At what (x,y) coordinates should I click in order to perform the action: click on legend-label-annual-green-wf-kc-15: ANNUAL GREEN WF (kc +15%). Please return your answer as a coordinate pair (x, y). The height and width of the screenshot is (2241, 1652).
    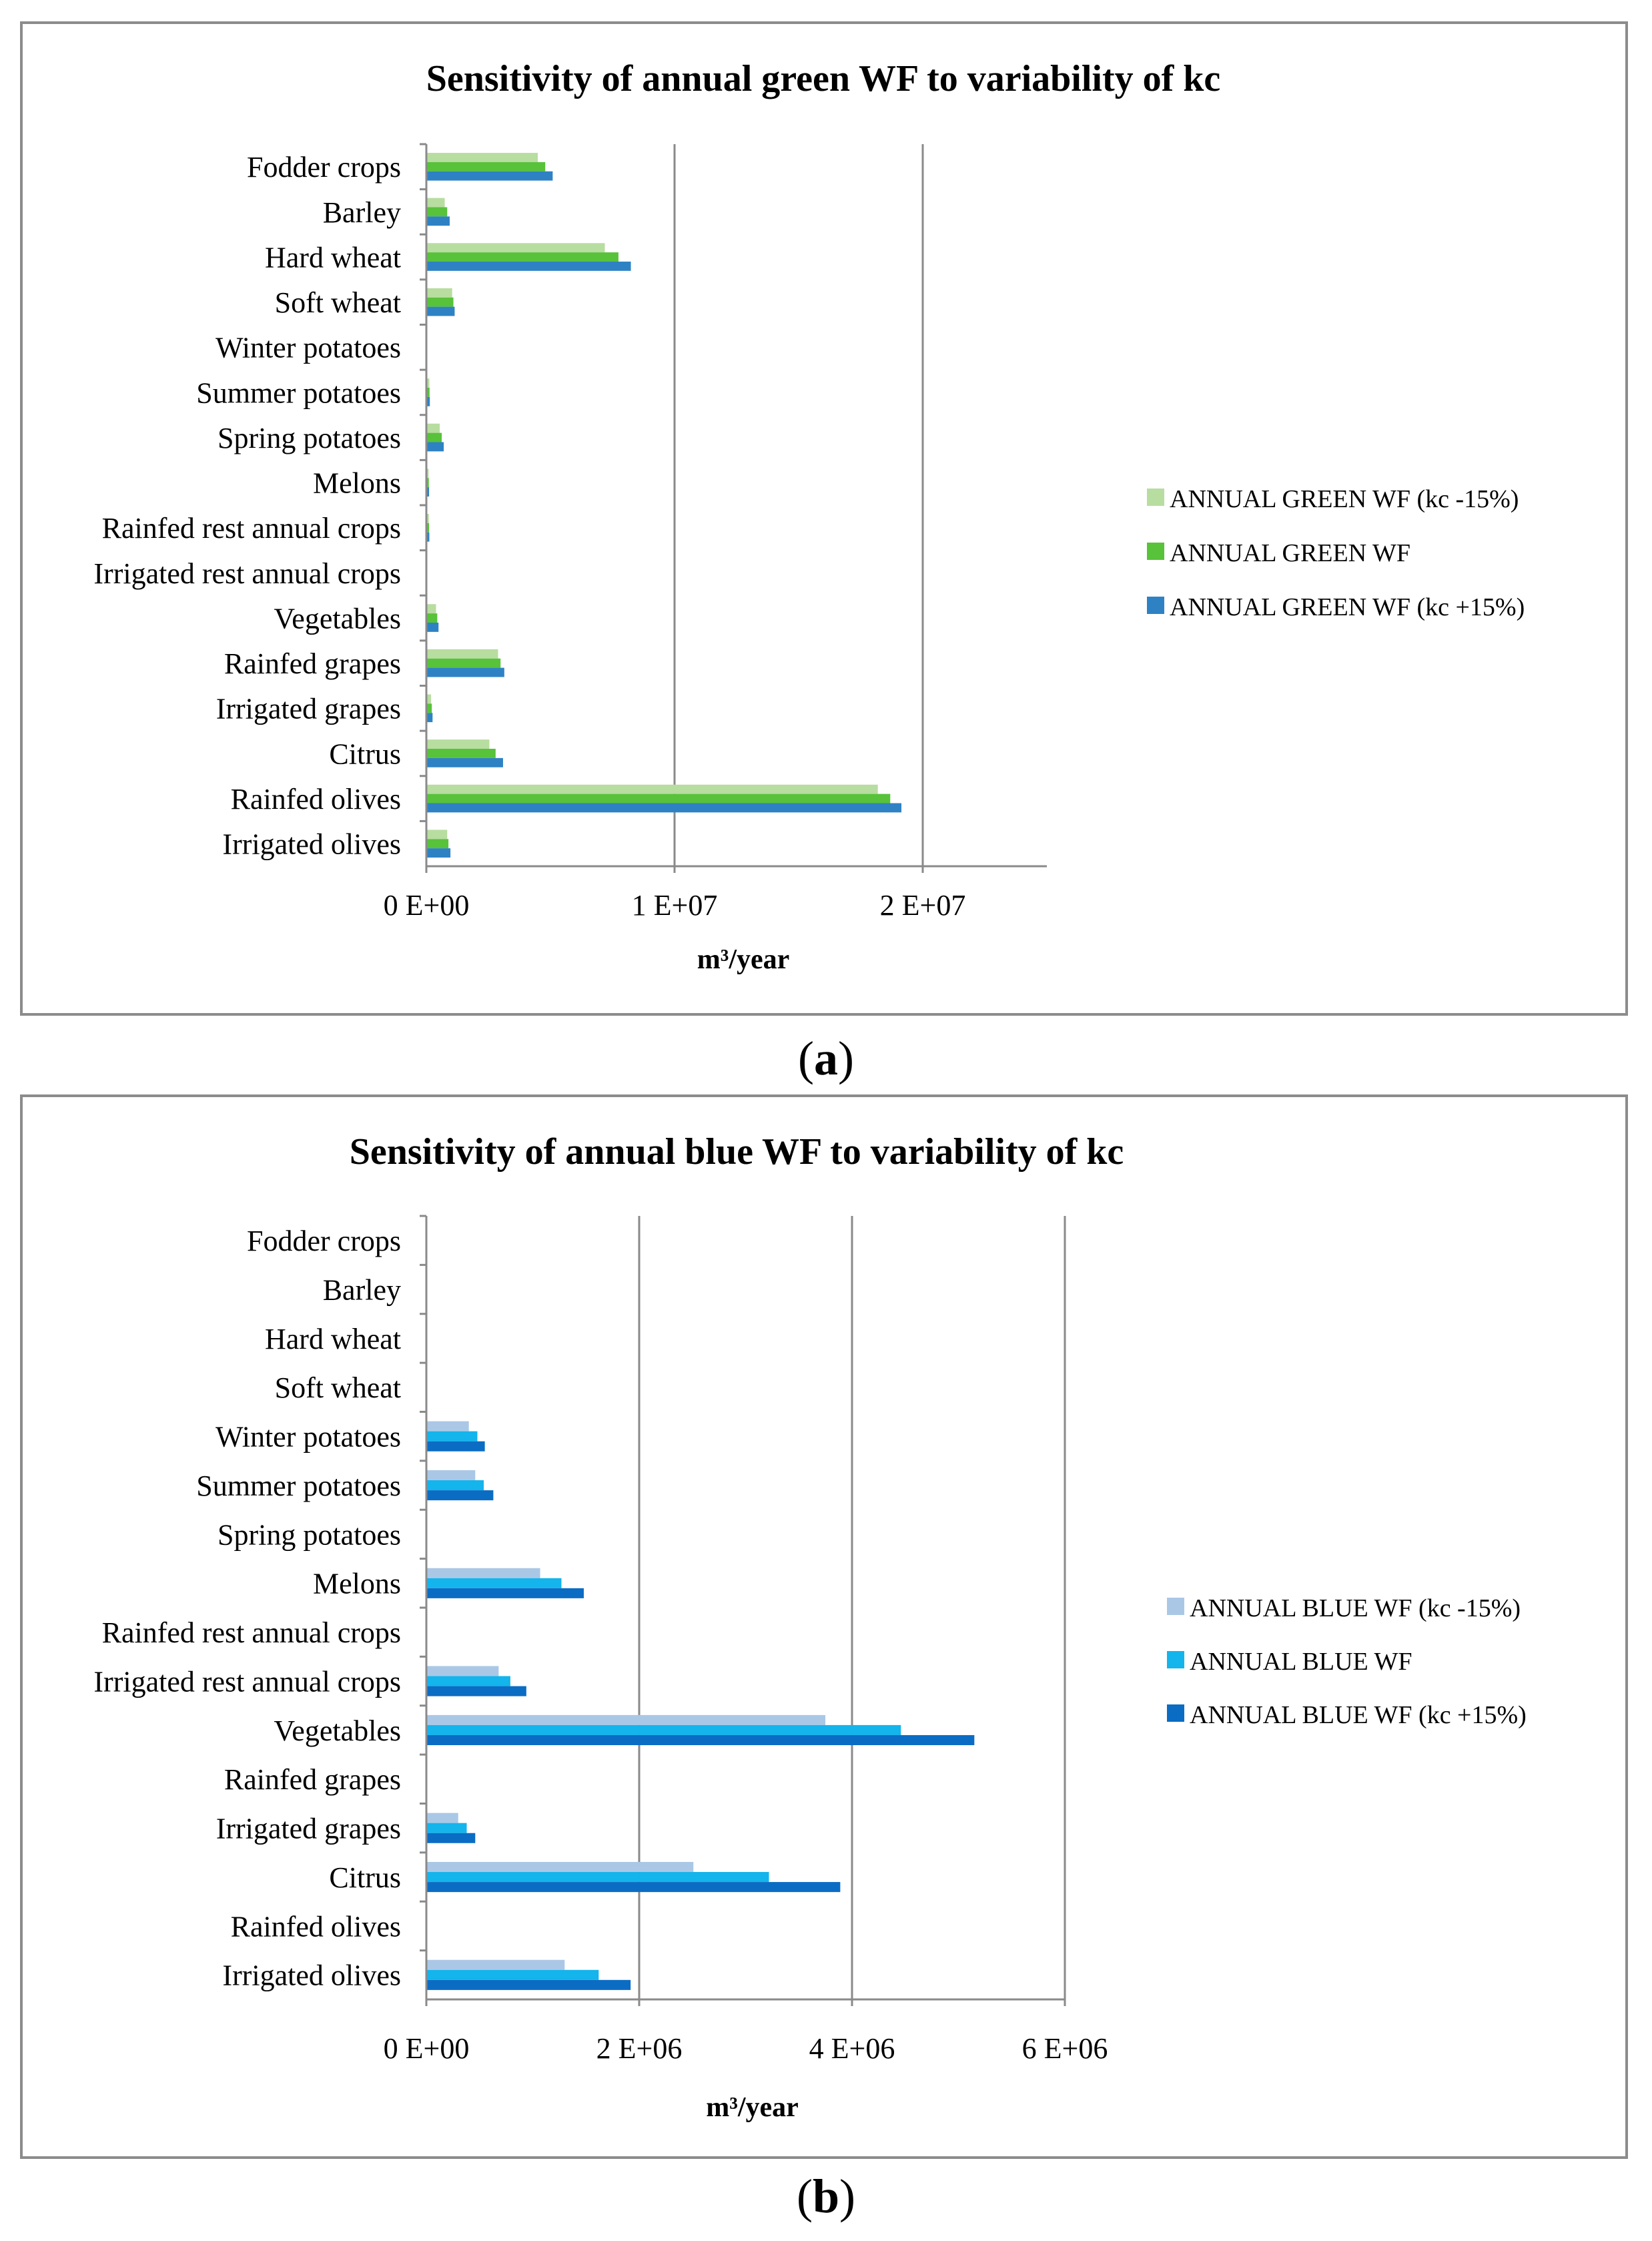
    Looking at the image, I should click on (1347, 607).